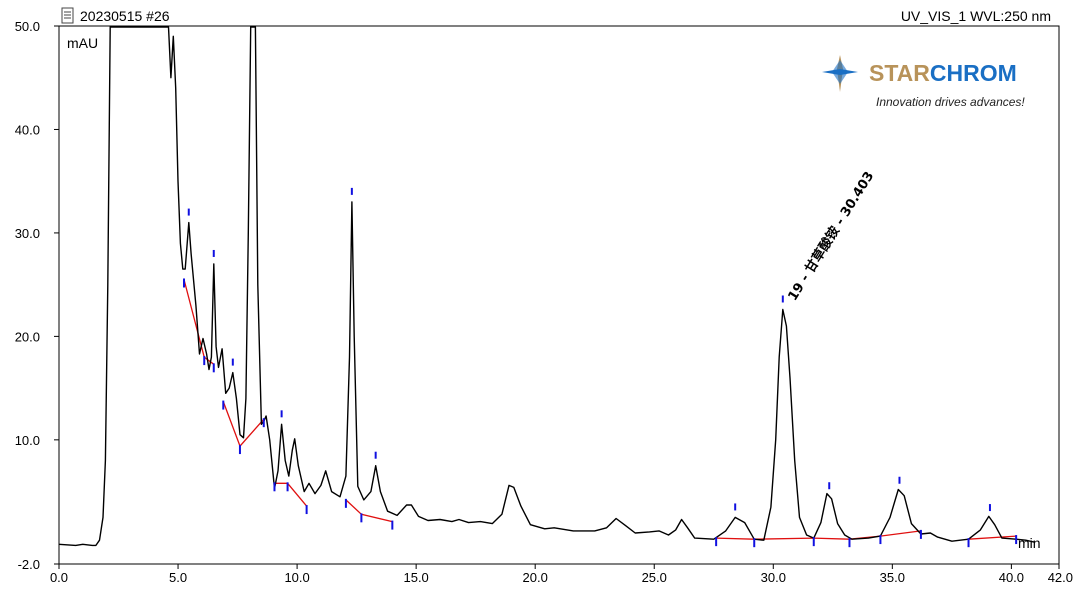 Image resolution: width=1080 pixels, height=592 pixels. Describe the element at coordinates (178, 577) in the screenshot. I see `x-tick-label: 5.0` at that location.